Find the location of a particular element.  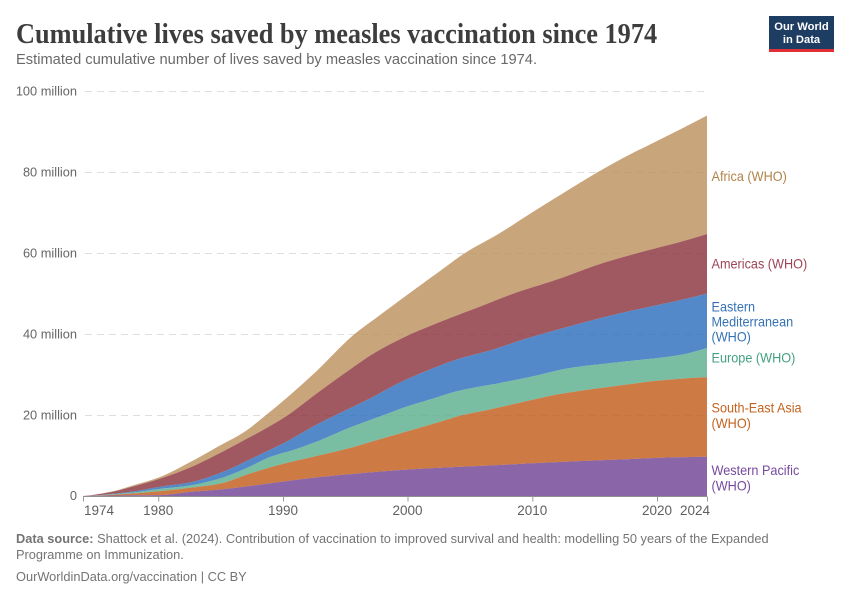

svg-text: 2024 is located at coordinates (695, 510).